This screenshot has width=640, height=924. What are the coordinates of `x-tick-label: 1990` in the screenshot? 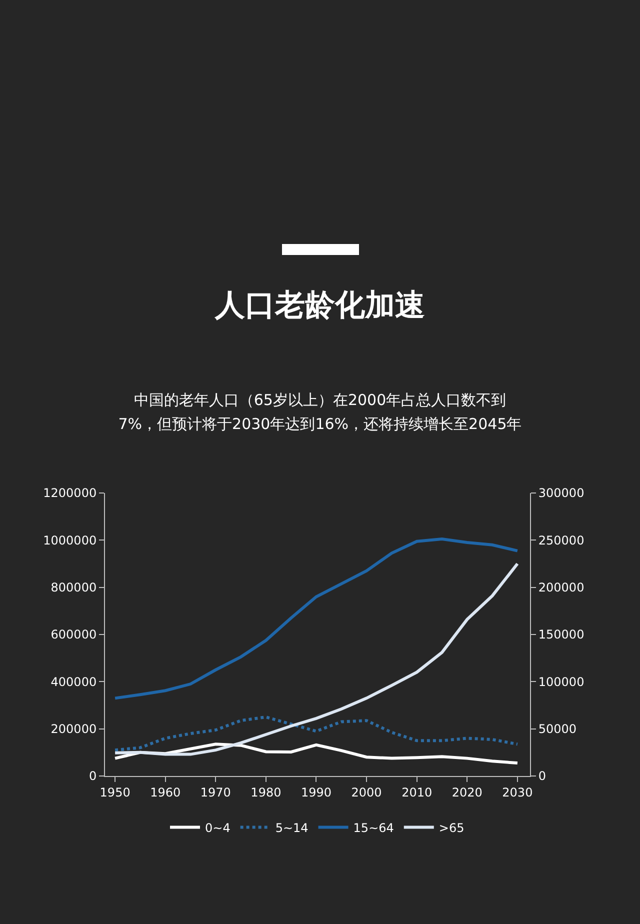 It's located at (316, 792).